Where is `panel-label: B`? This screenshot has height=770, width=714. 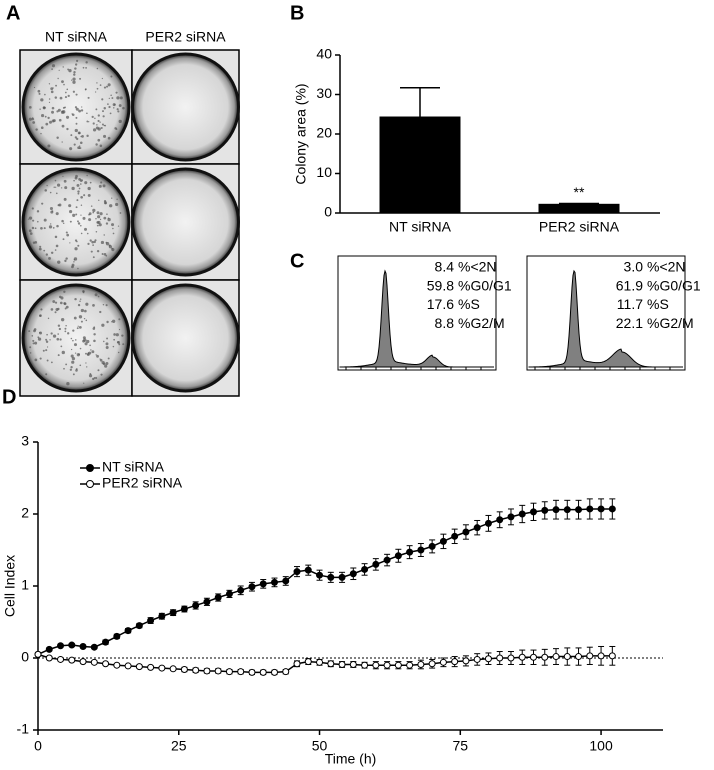 panel-label: B is located at coordinates (297, 13).